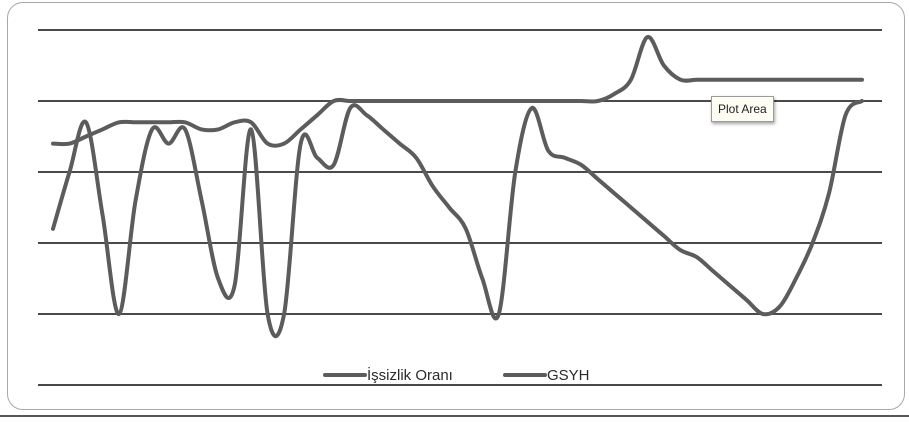 This screenshot has width=909, height=422. Describe the element at coordinates (454, 416) in the screenshot. I see `bottom-rule` at that location.